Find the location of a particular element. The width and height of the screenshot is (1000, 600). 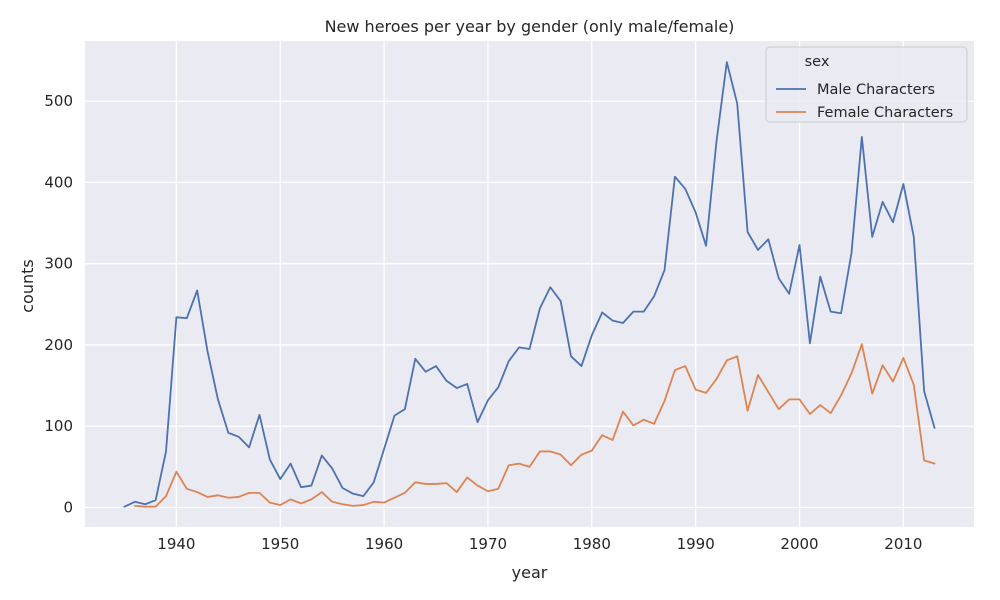

x-tick-label: 1970 is located at coordinates (488, 544).